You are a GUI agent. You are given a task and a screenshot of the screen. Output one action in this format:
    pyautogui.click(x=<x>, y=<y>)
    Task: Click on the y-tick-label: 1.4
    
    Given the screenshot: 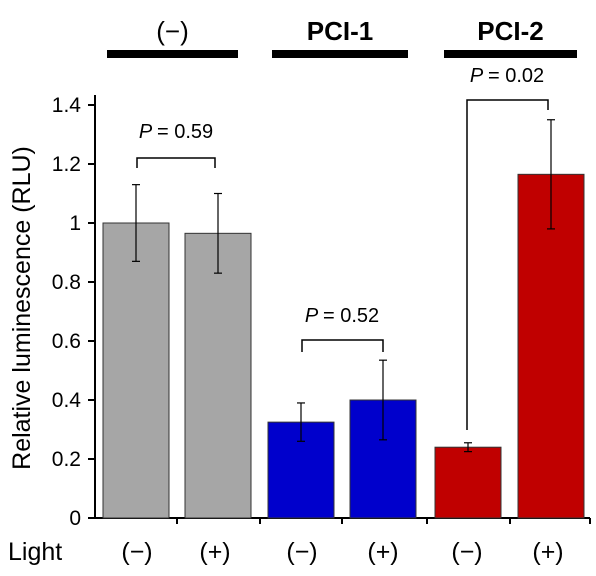 What is the action you would take?
    pyautogui.click(x=67, y=105)
    